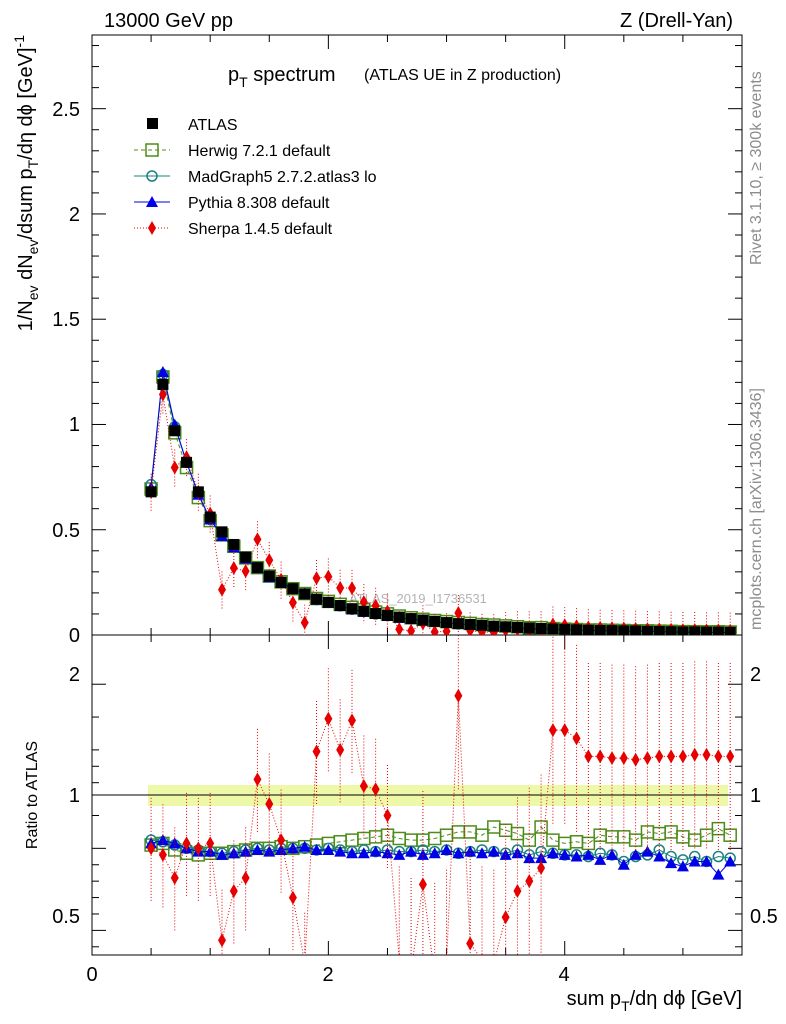  Describe the element at coordinates (152, 123) in the screenshot. I see `legend-marker-atlas` at that location.